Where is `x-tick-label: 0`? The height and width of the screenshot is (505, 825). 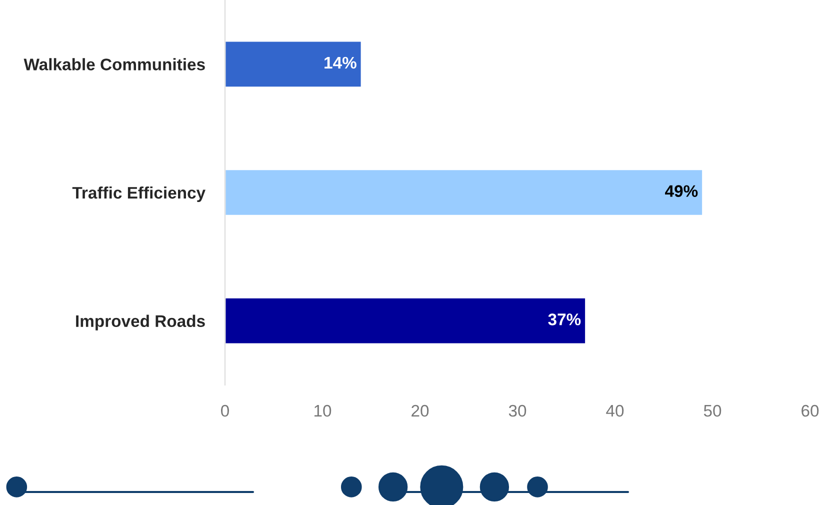
x-tick-label: 0 is located at coordinates (225, 410).